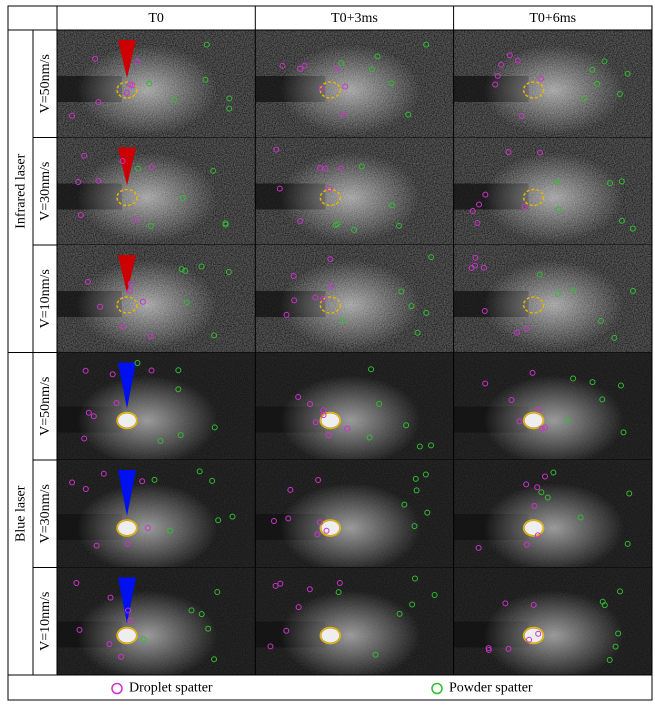 The height and width of the screenshot is (708, 655). What do you see at coordinates (552, 18) in the screenshot?
I see `column-header: T0+6ms` at bounding box center [552, 18].